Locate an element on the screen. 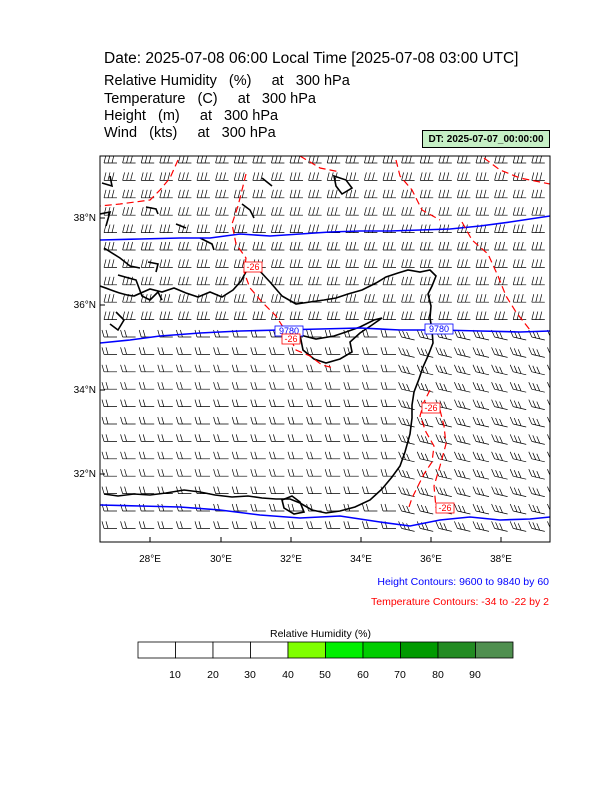 Image resolution: width=612 pixels, height=792 pixels. colorbar-title: Relative Humidity (%) is located at coordinates (320, 634).